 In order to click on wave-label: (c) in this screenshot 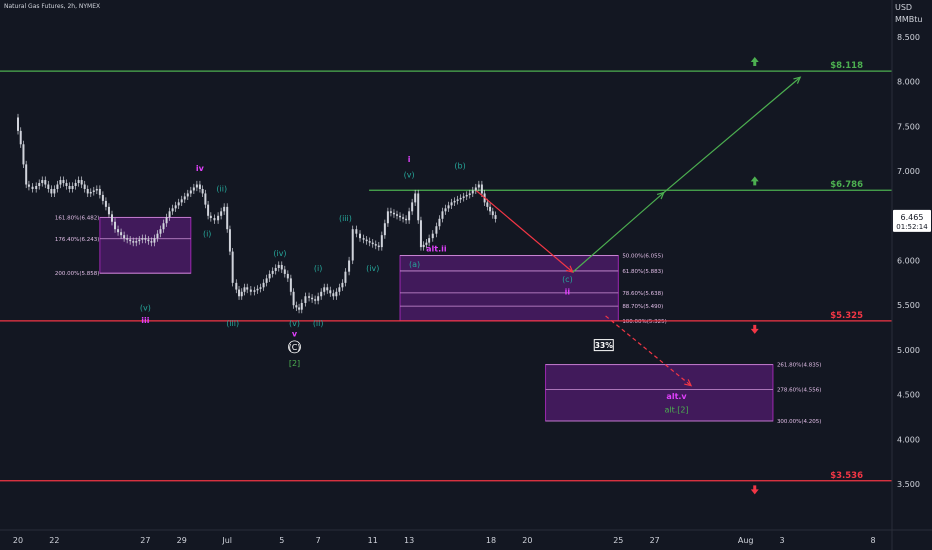, I will do `click(567, 279)`.